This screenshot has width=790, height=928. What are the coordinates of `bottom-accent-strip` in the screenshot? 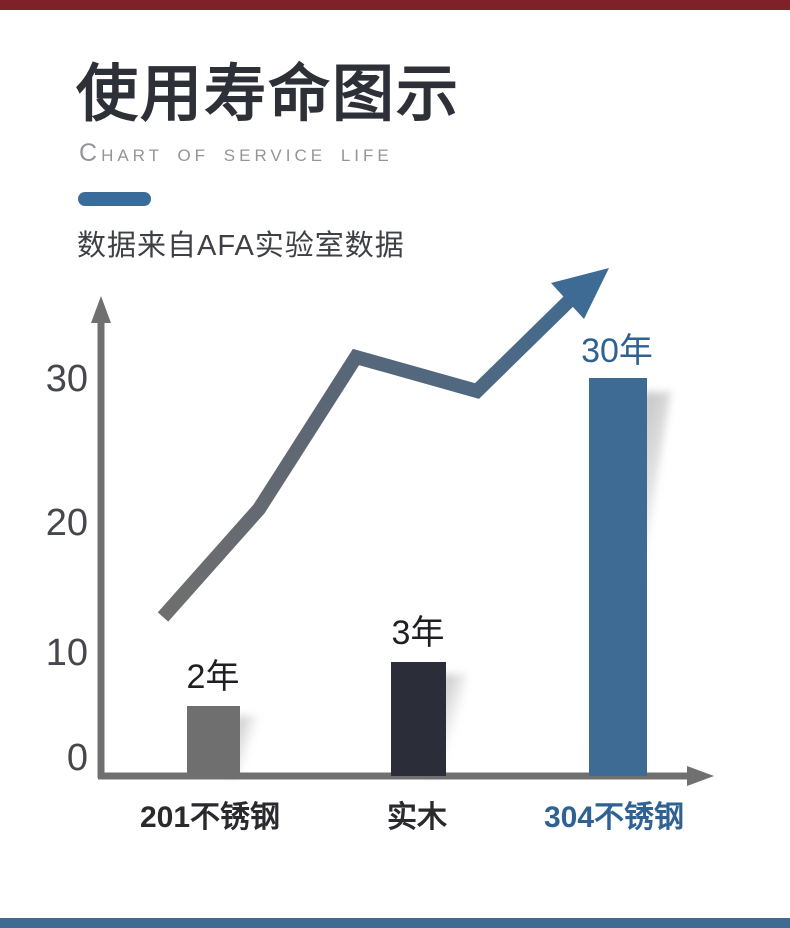 It's located at (395, 923).